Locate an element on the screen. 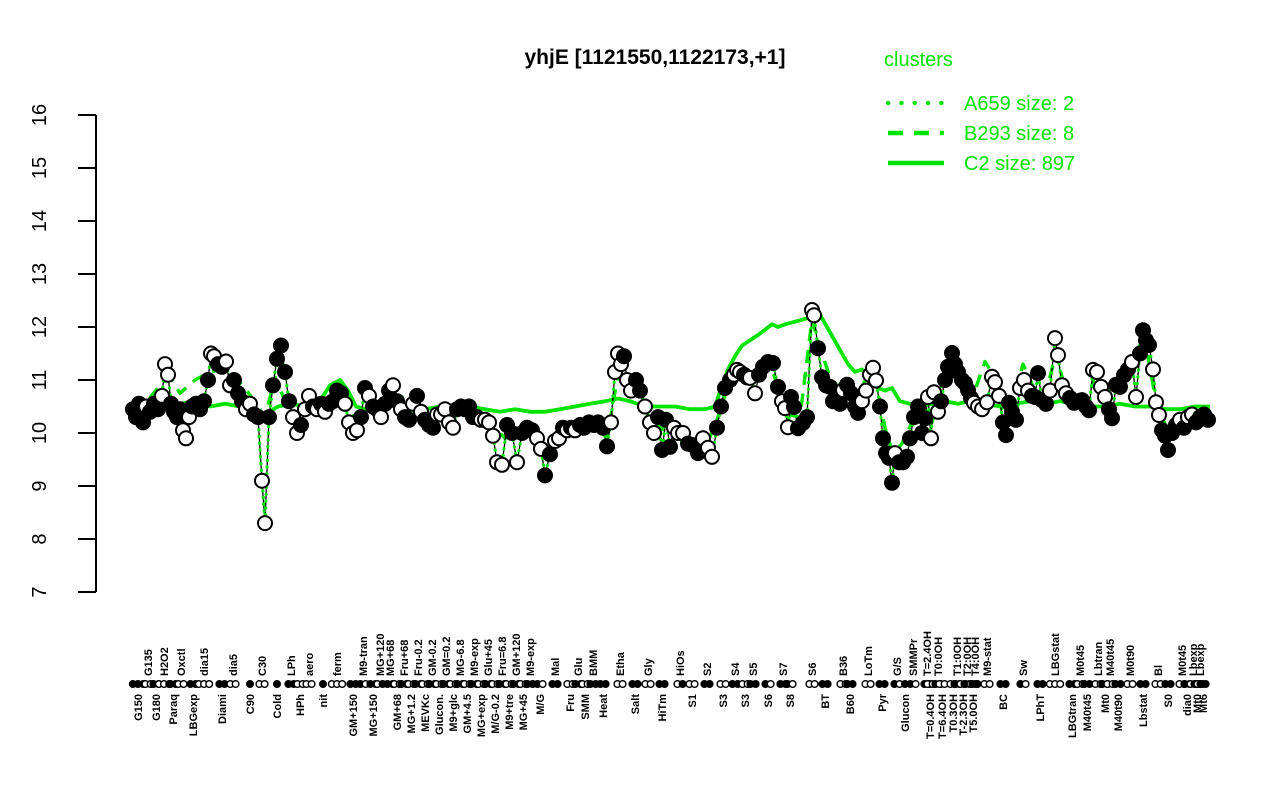 The image size is (1280, 800). y-tick-label: 14 is located at coordinates (40, 221).